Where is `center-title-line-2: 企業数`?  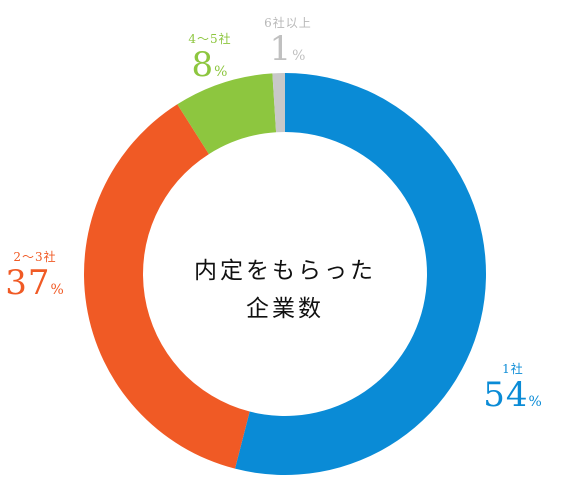
center-title-line-2: 企業数 is located at coordinates (285, 309).